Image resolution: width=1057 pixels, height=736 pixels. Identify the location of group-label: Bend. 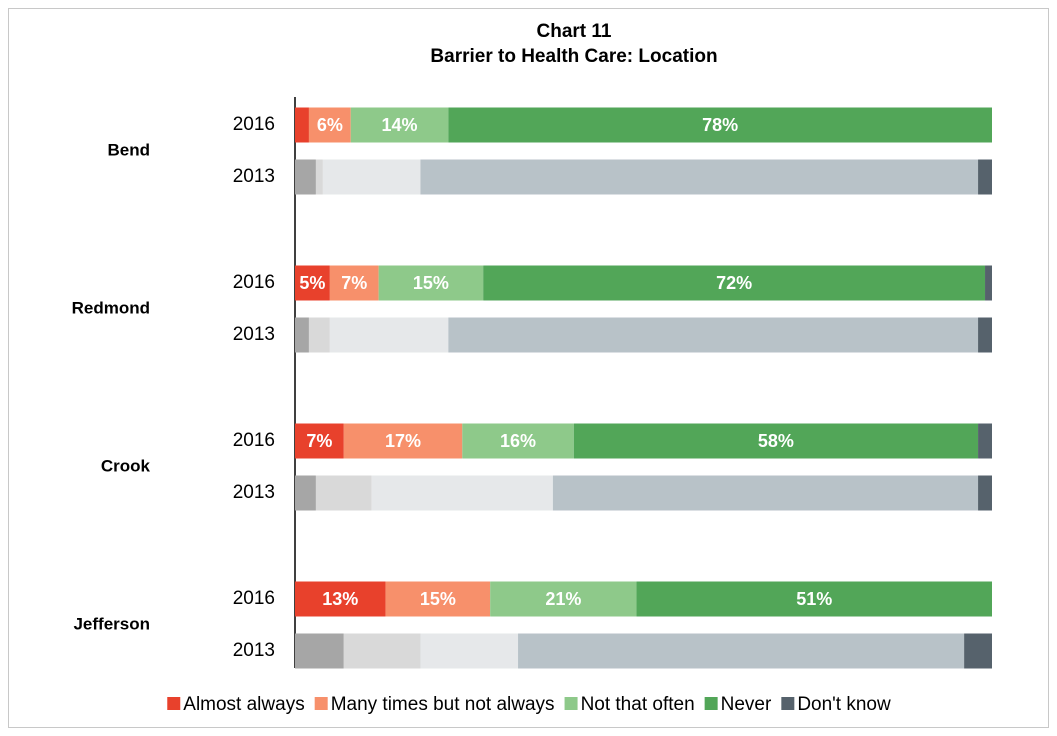
(129, 149).